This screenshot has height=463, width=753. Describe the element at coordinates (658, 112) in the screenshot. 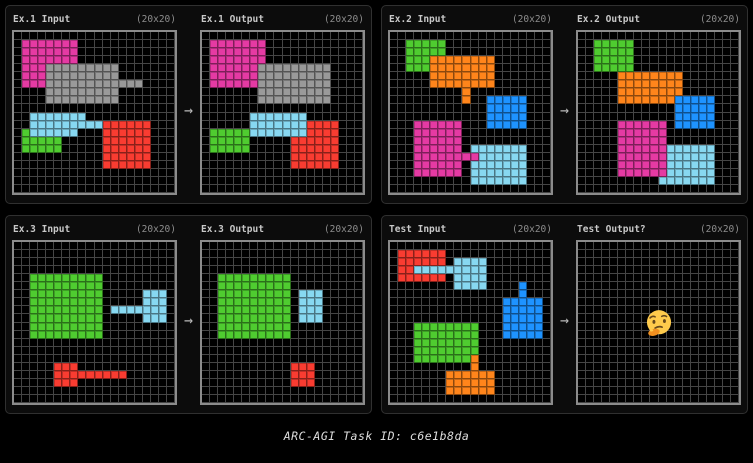

I see `ex2-output-grid` at that location.